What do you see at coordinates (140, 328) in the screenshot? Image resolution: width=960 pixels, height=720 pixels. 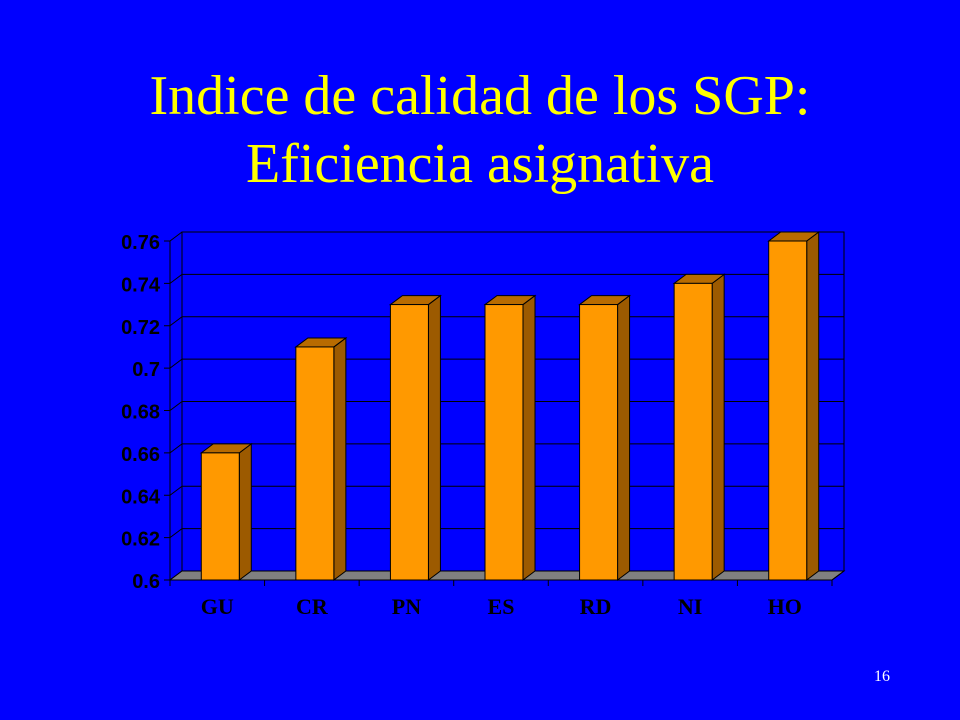 I see `y-tick-label: 0.72` at bounding box center [140, 328].